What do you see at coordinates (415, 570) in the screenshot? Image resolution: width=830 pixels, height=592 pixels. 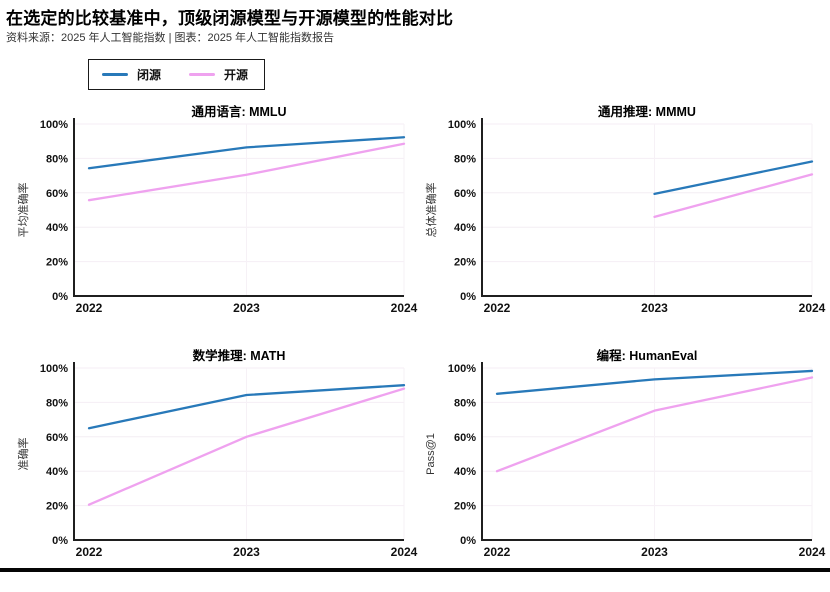 I see `bottom-border-bar` at bounding box center [415, 570].